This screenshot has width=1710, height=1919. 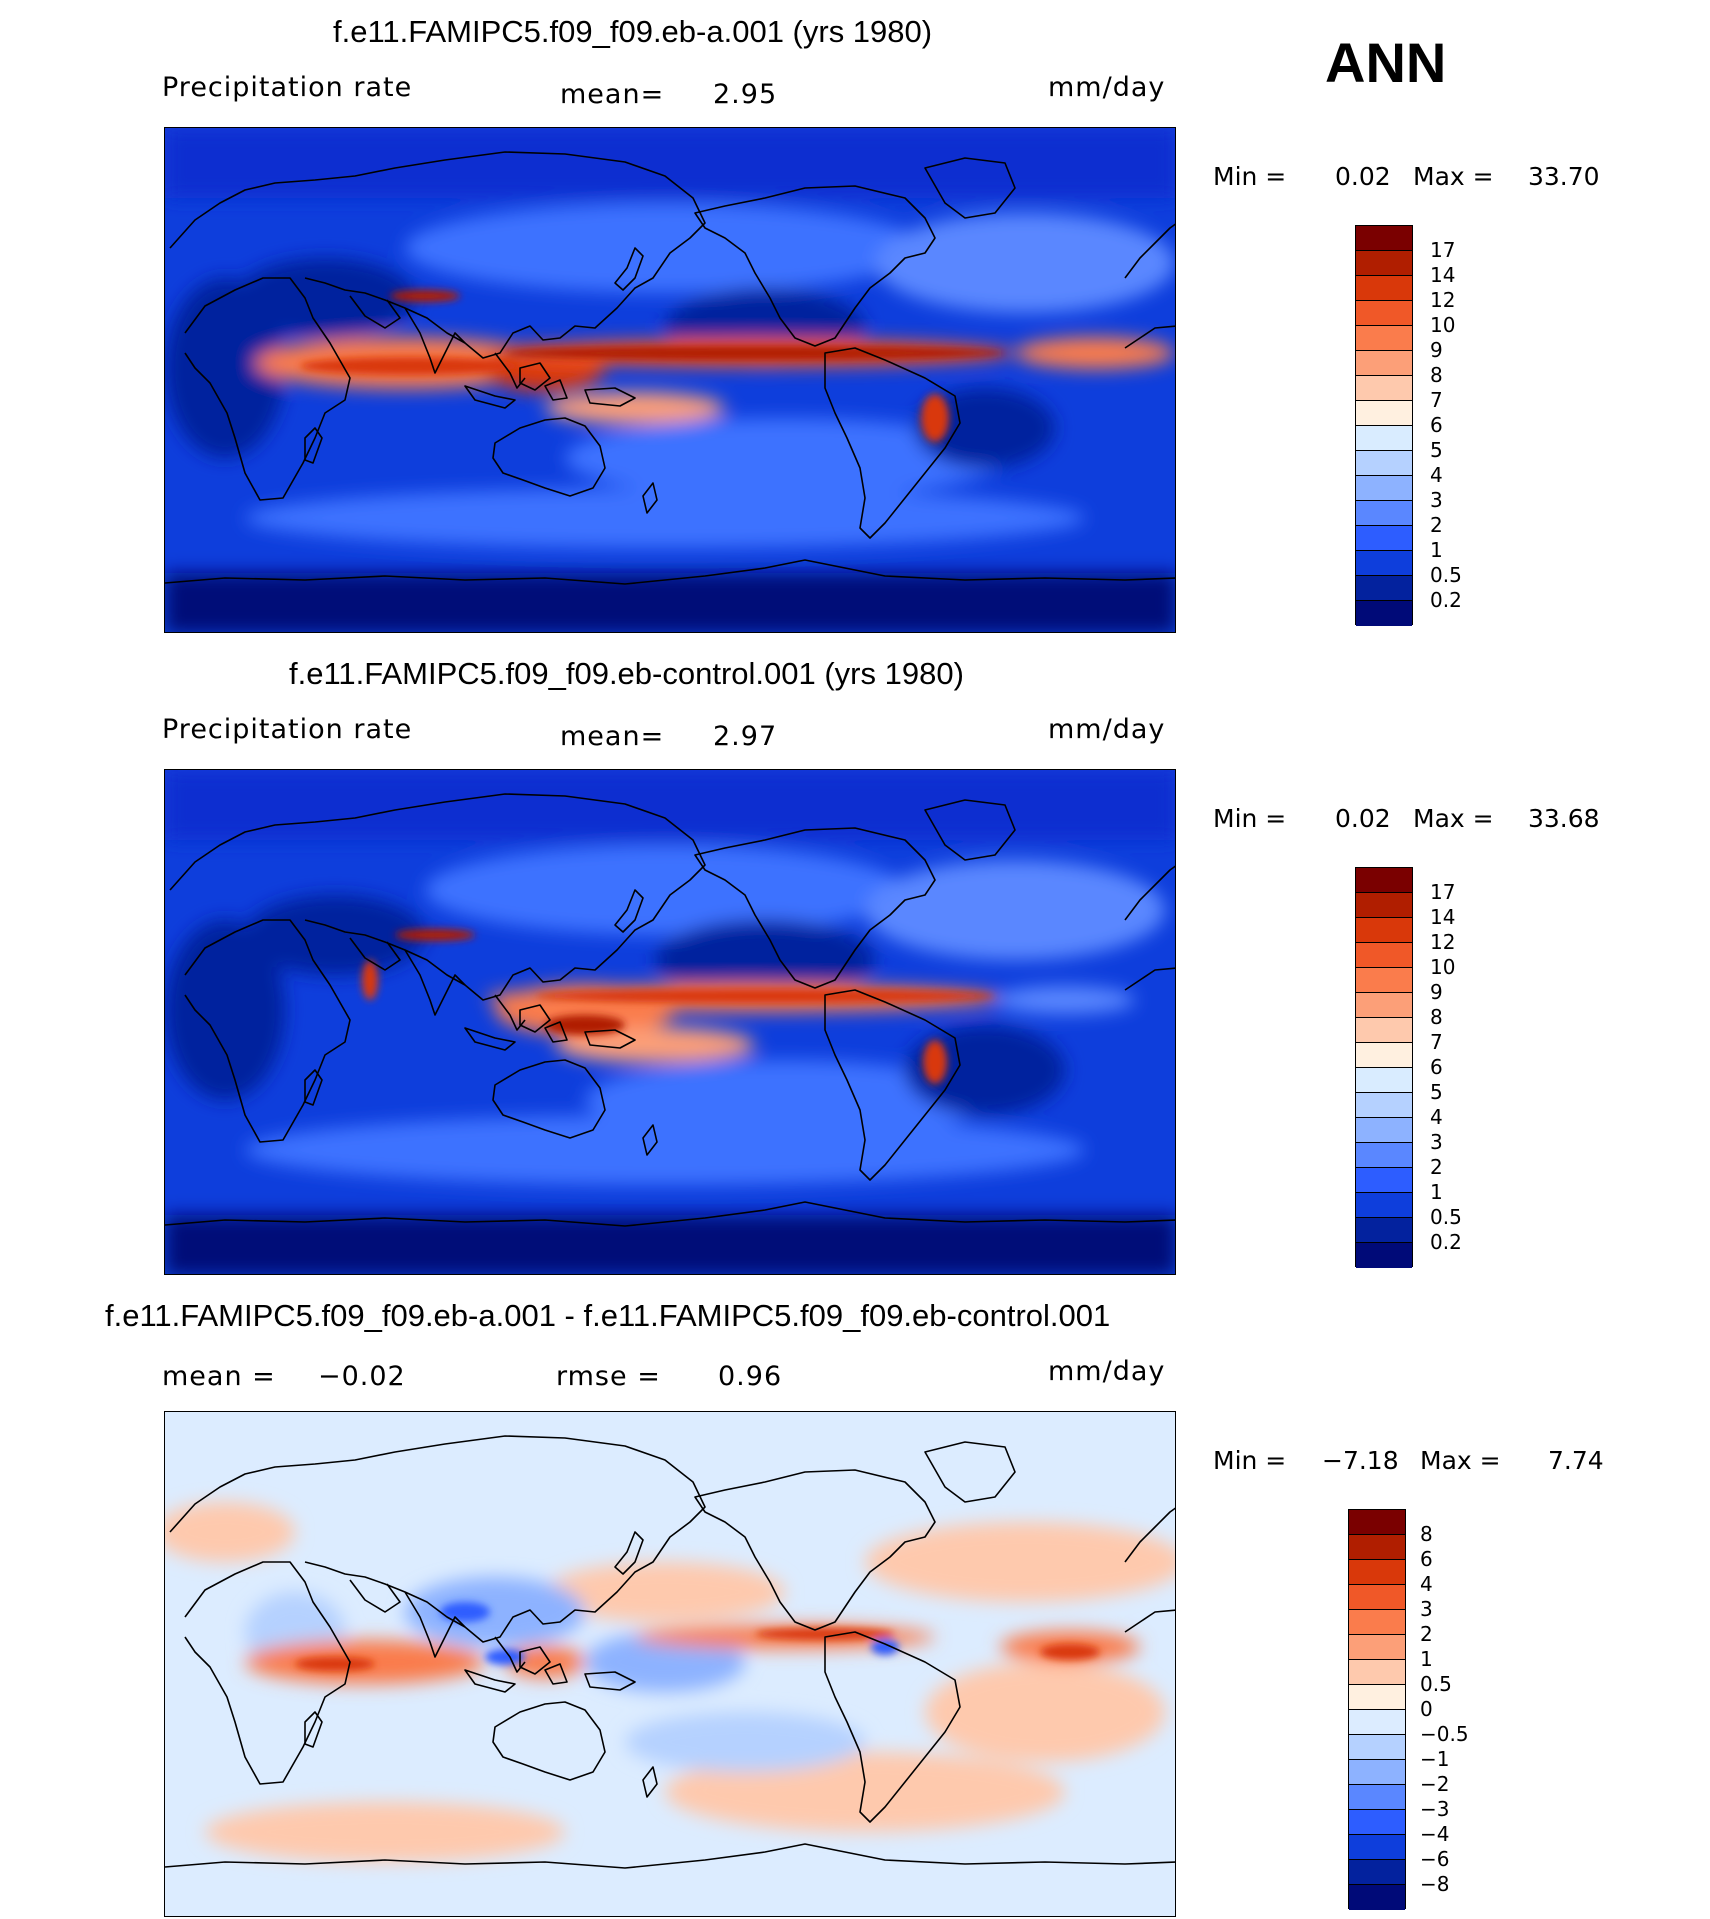 I want to click on panel-3-rmse-label: rmse =, so click(x=608, y=1376).